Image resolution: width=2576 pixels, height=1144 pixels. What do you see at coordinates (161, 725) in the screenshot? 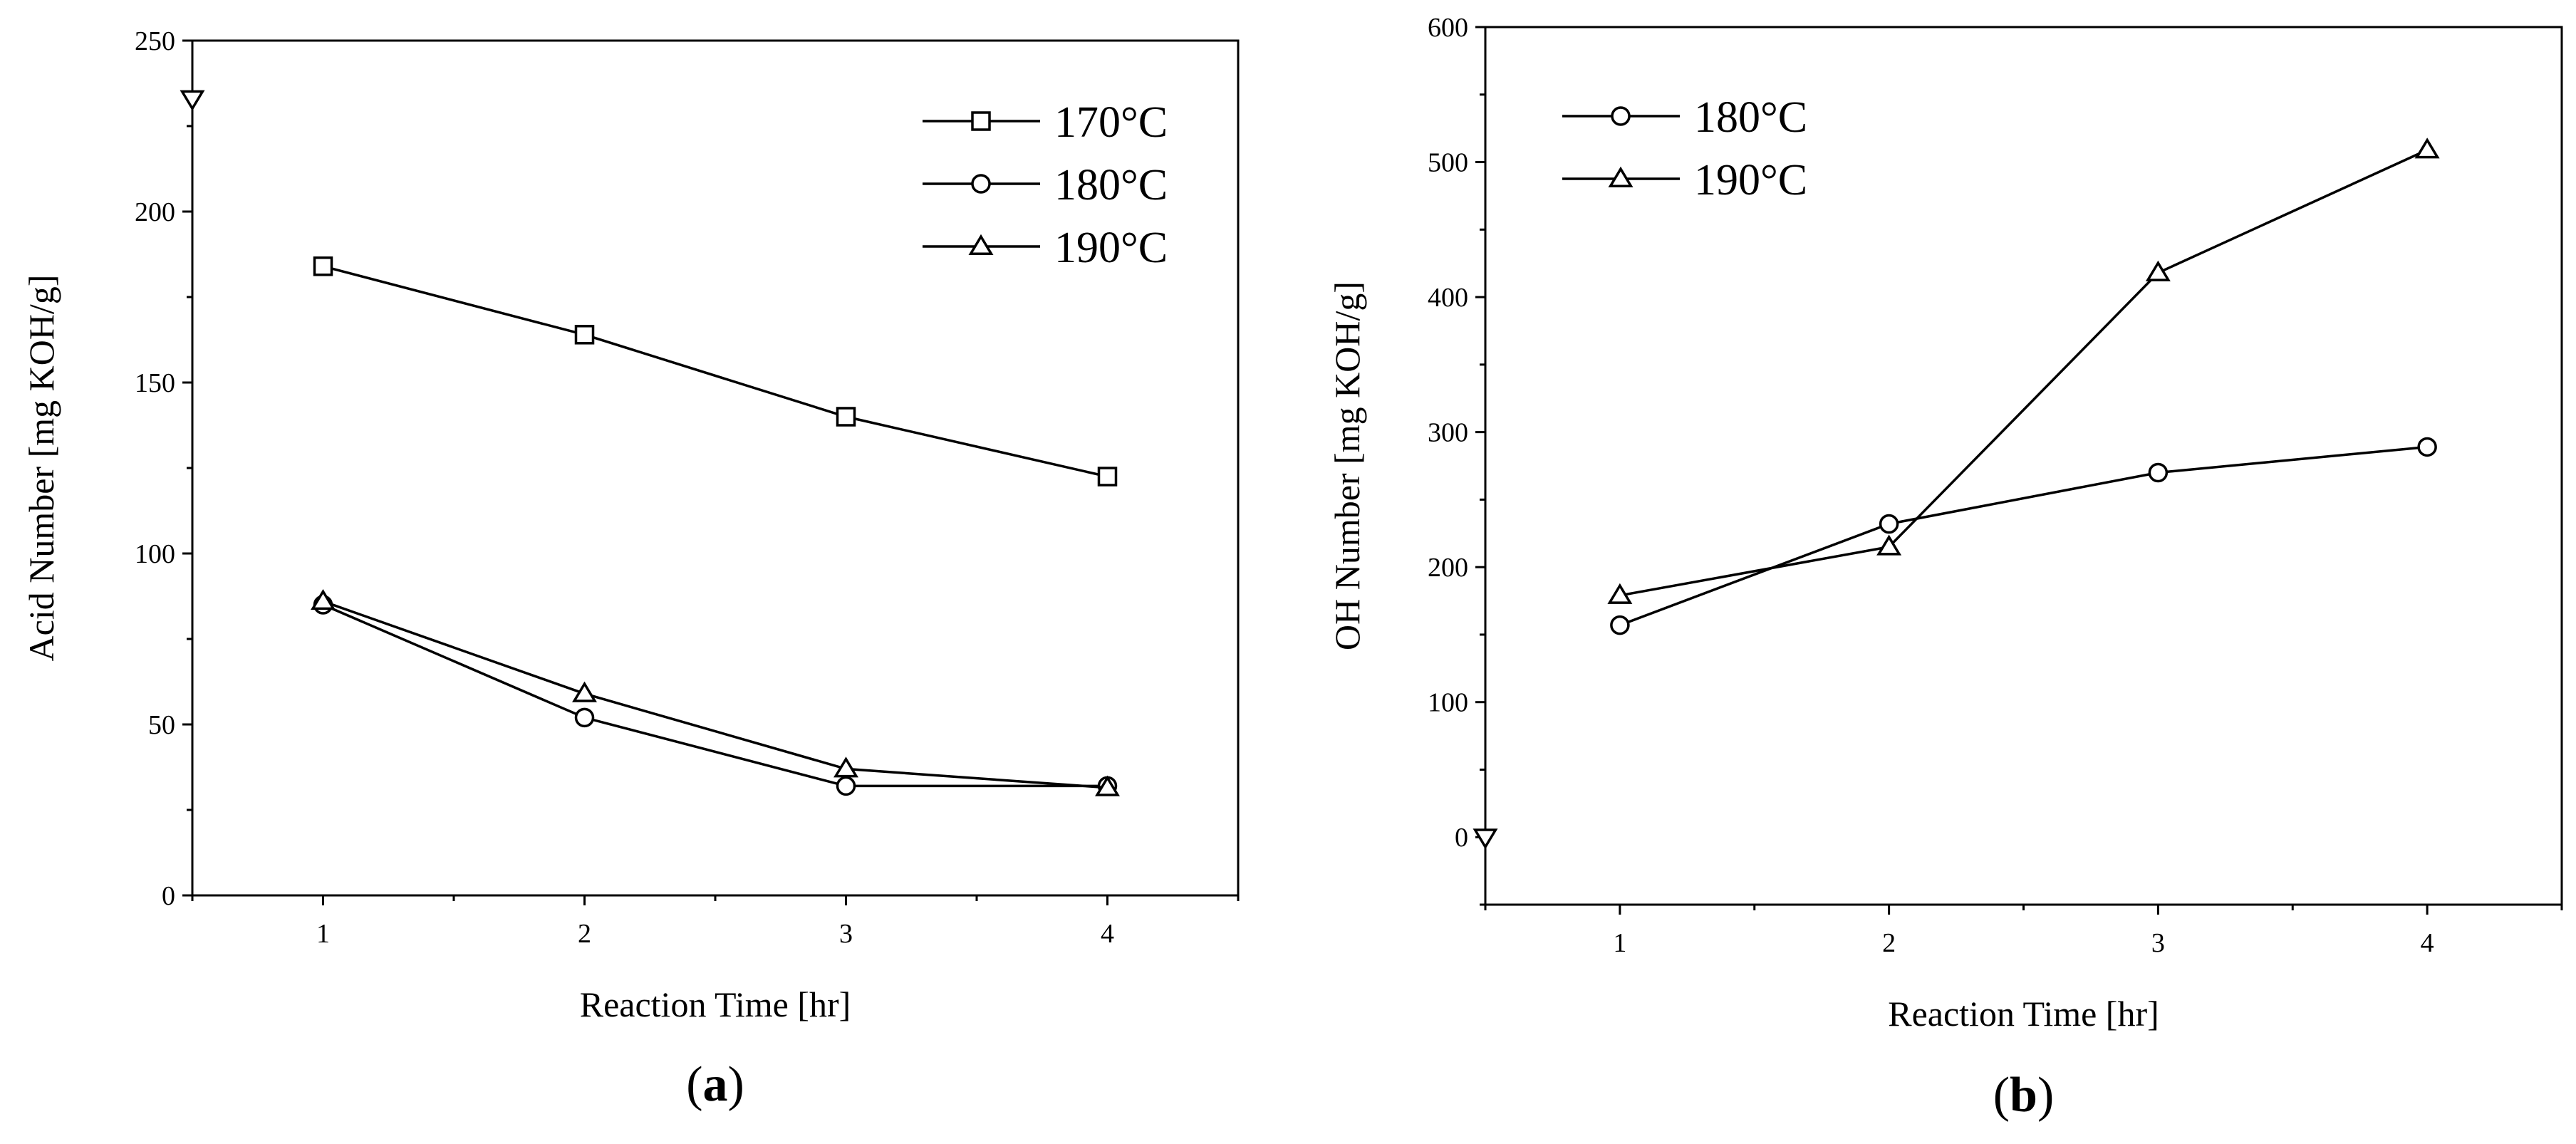
I see `y-tick-label: 50` at bounding box center [161, 725].